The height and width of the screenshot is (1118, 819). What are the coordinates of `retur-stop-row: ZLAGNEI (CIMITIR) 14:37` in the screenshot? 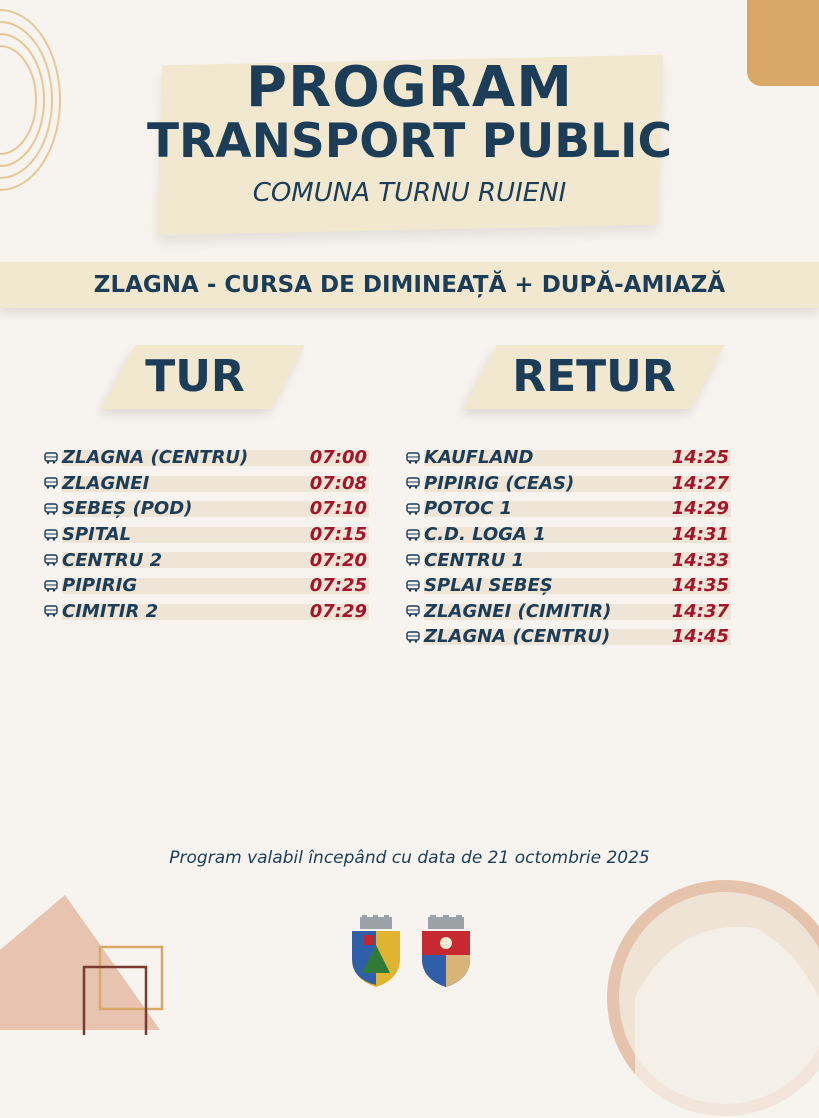 It's located at (568, 612).